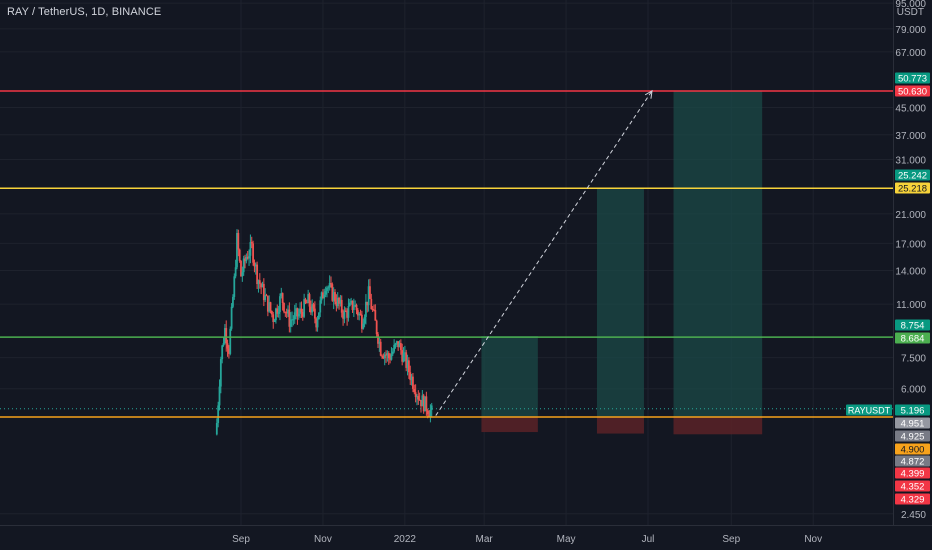 Image resolution: width=932 pixels, height=550 pixels. I want to click on price-badge-text: 4.900, so click(913, 450).